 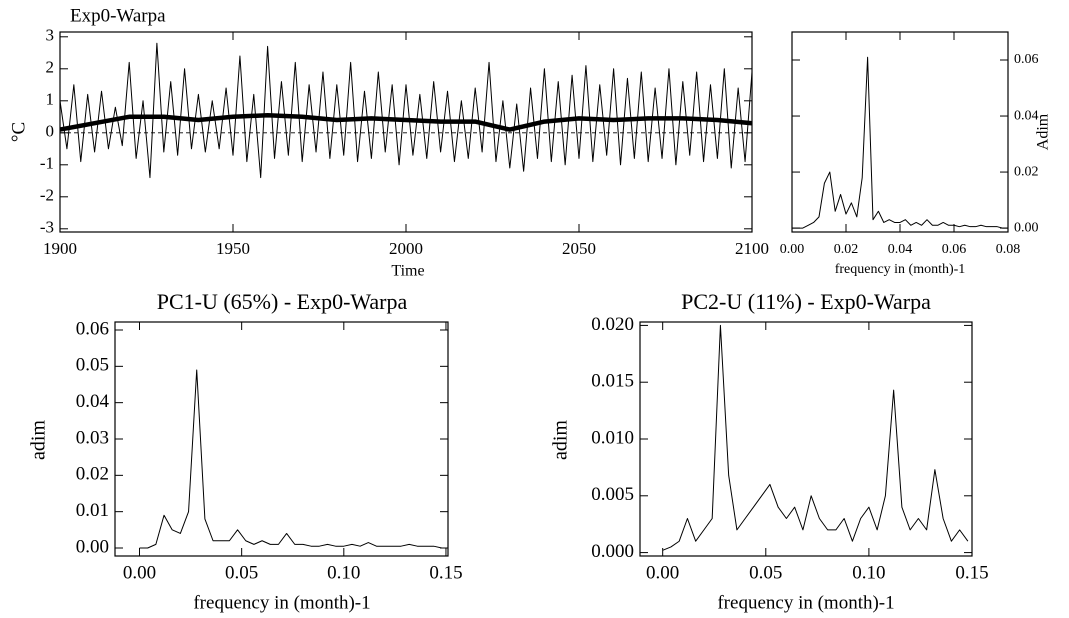 I want to click on x-tick-label: 0.08, so click(x=1008, y=249).